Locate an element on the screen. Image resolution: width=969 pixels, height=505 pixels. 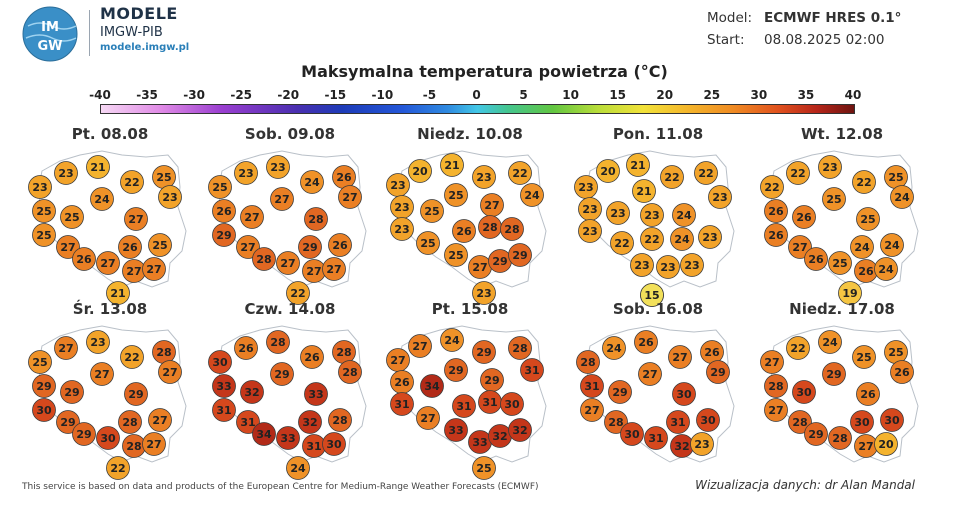
temperature-marker: 33 is located at coordinates (224, 386).